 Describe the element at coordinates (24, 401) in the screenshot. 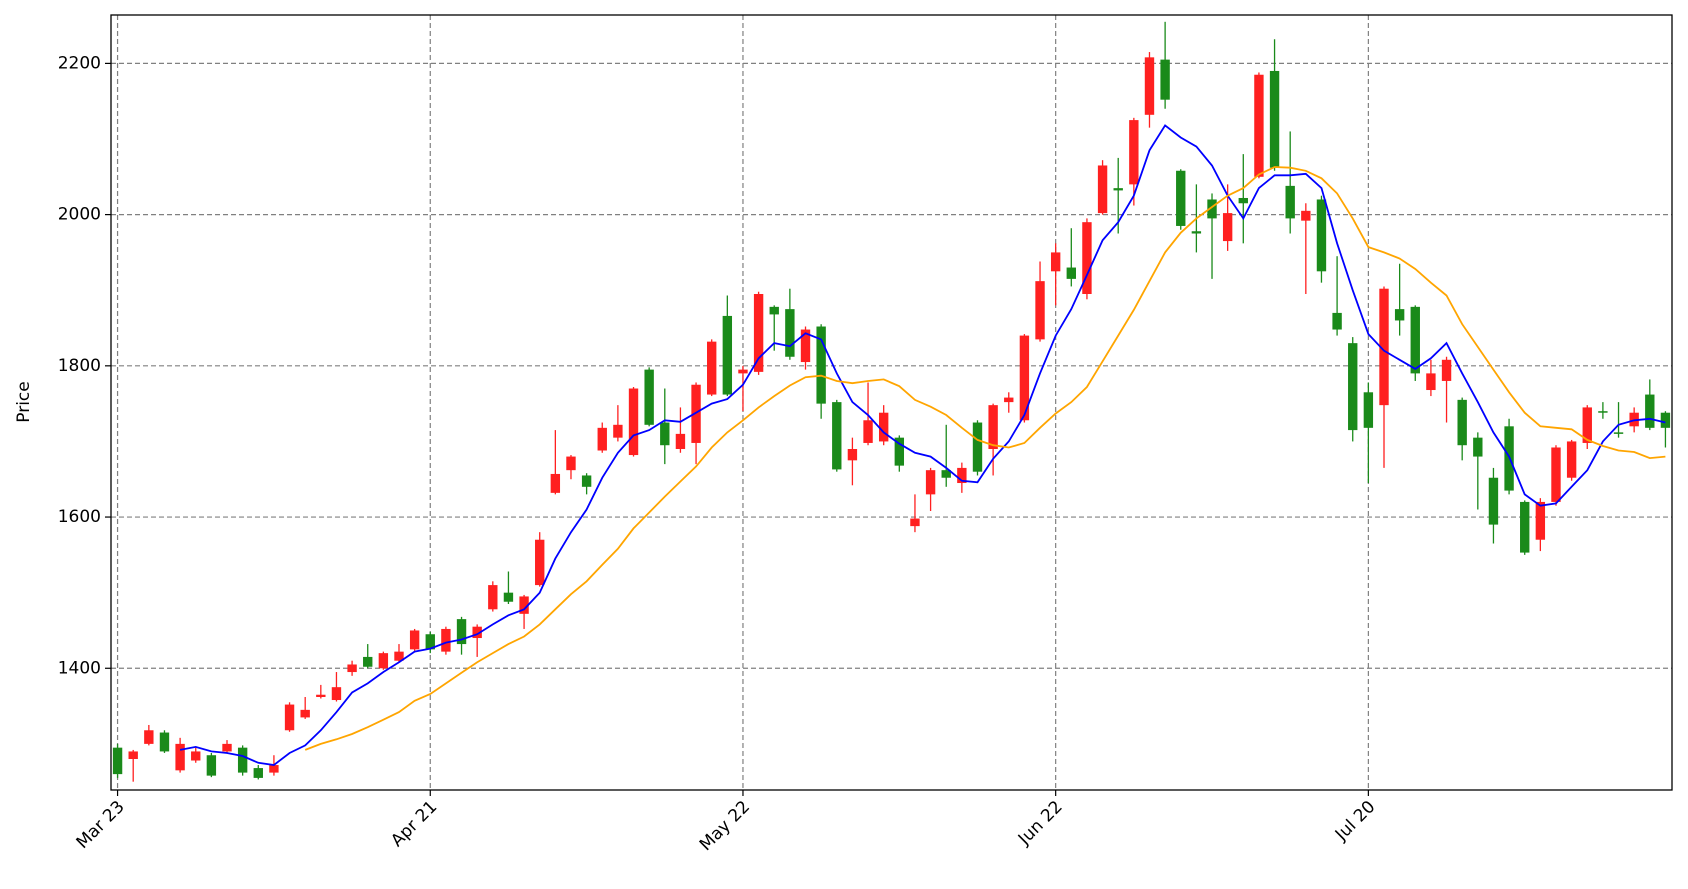

I see `y-axis-label: Price` at that location.